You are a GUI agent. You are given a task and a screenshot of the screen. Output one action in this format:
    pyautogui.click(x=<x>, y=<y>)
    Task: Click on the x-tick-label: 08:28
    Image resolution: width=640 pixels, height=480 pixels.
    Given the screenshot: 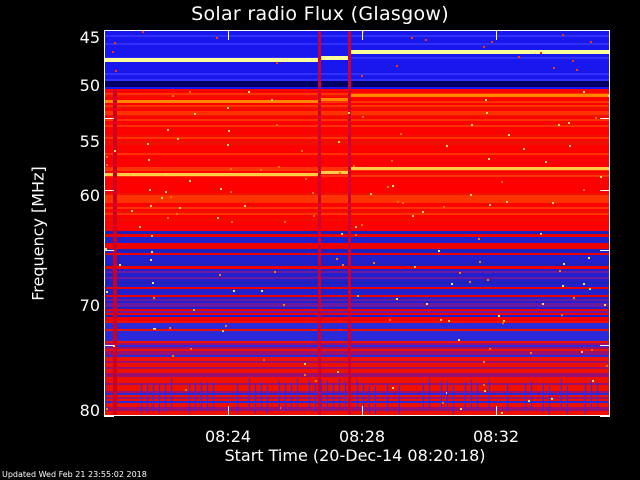 What is the action you would take?
    pyautogui.click(x=362, y=436)
    